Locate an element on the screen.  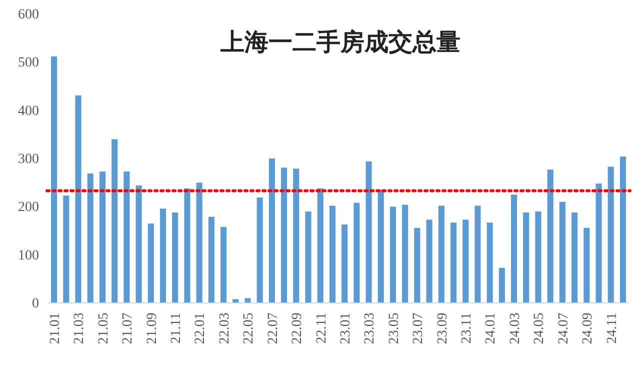
x-tick-label: 24.07 is located at coordinates (564, 328).